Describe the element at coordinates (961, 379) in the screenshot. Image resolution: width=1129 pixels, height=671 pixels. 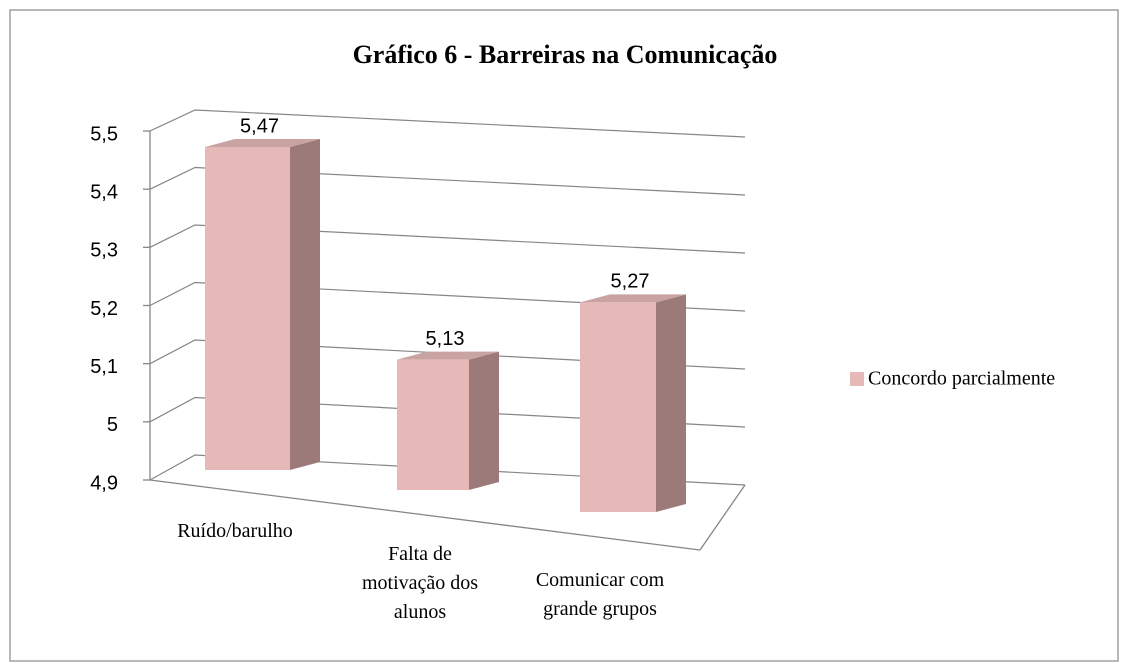
I see `legend-label: Concordo parcialmente` at that location.